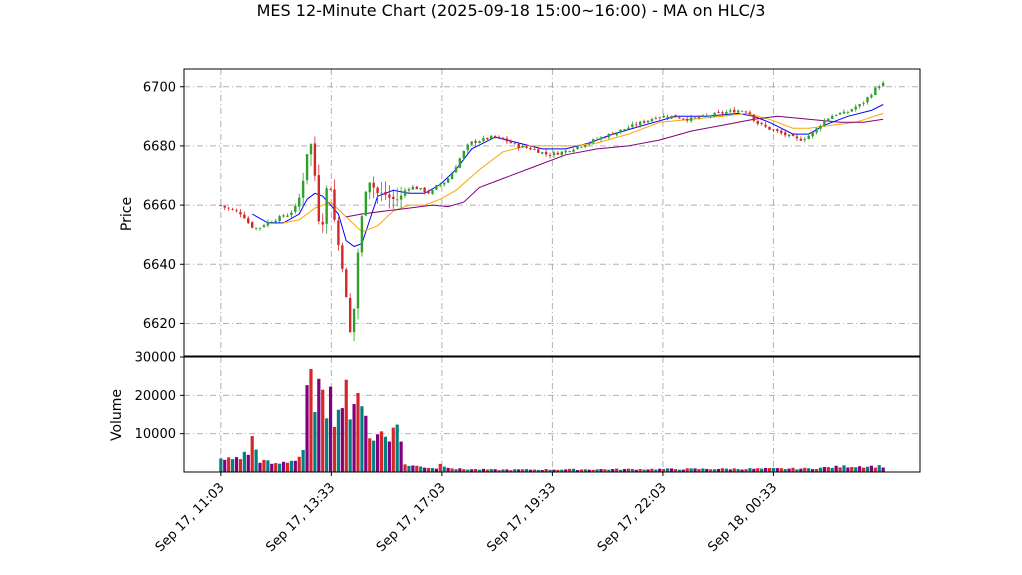 This screenshot has height=575, width=1022. I want to click on x-tick-label: Sep 17, 13:33, so click(300, 517).